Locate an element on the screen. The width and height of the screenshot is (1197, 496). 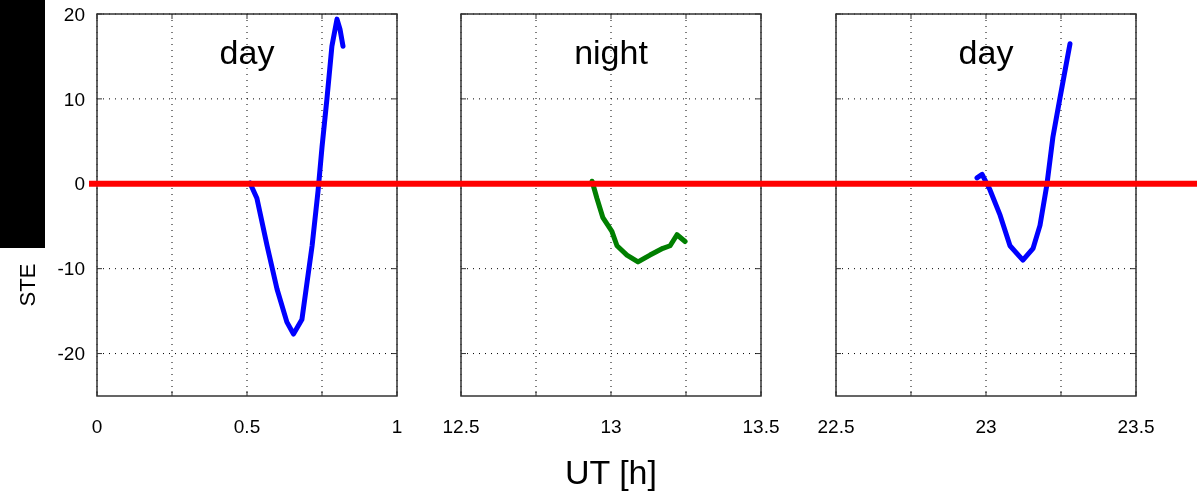
x-tick-label: 23 is located at coordinates (986, 426).